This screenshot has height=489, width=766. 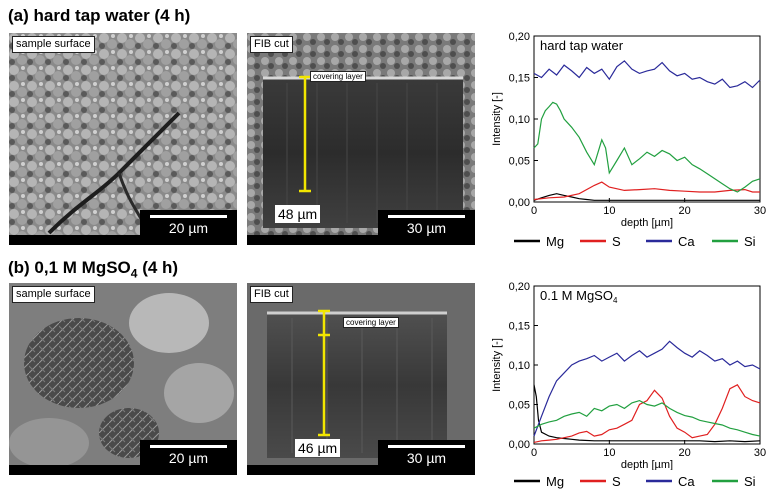 I want to click on layer-thickness-label: 46 µm, so click(x=318, y=448).